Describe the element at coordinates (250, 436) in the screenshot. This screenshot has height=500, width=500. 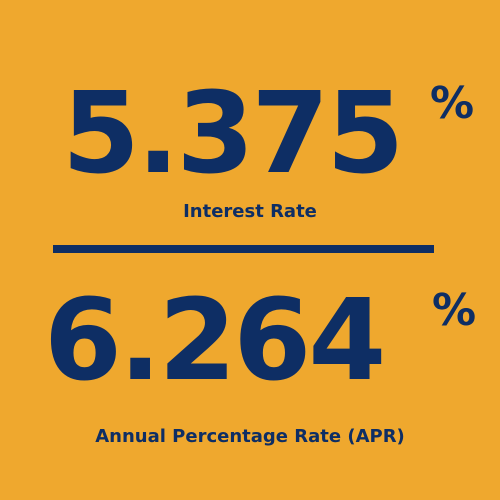
I see `apr-label: Annual Percentage Rate (APR)` at that location.